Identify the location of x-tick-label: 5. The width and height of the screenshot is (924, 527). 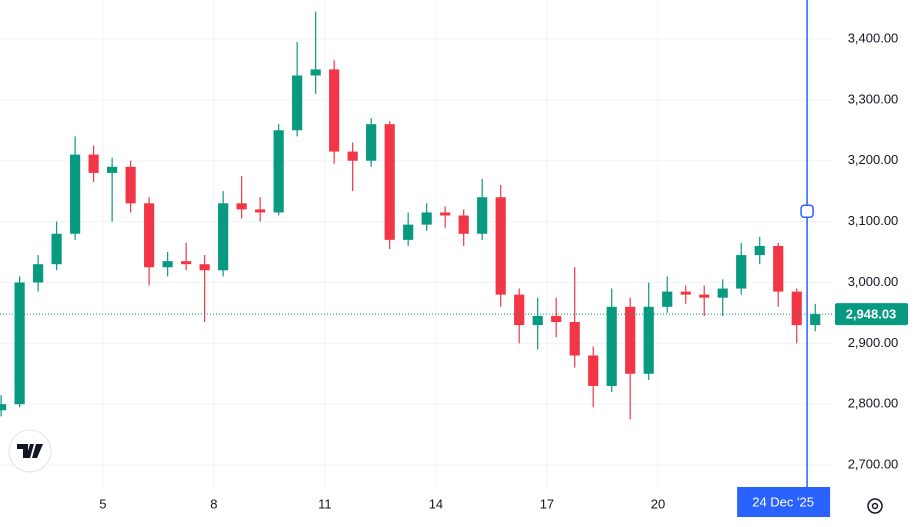
(102, 503).